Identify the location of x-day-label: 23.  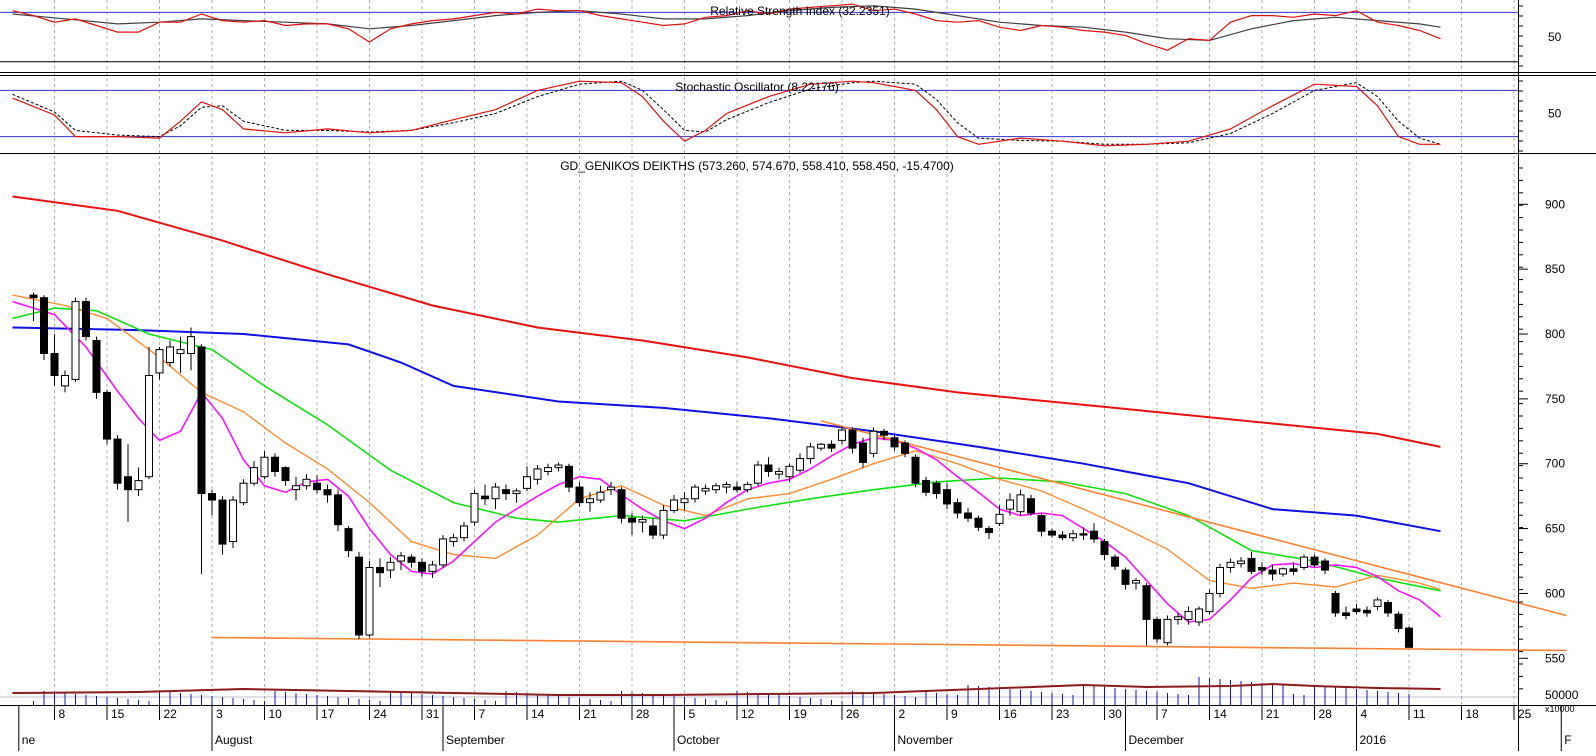
(1063, 714).